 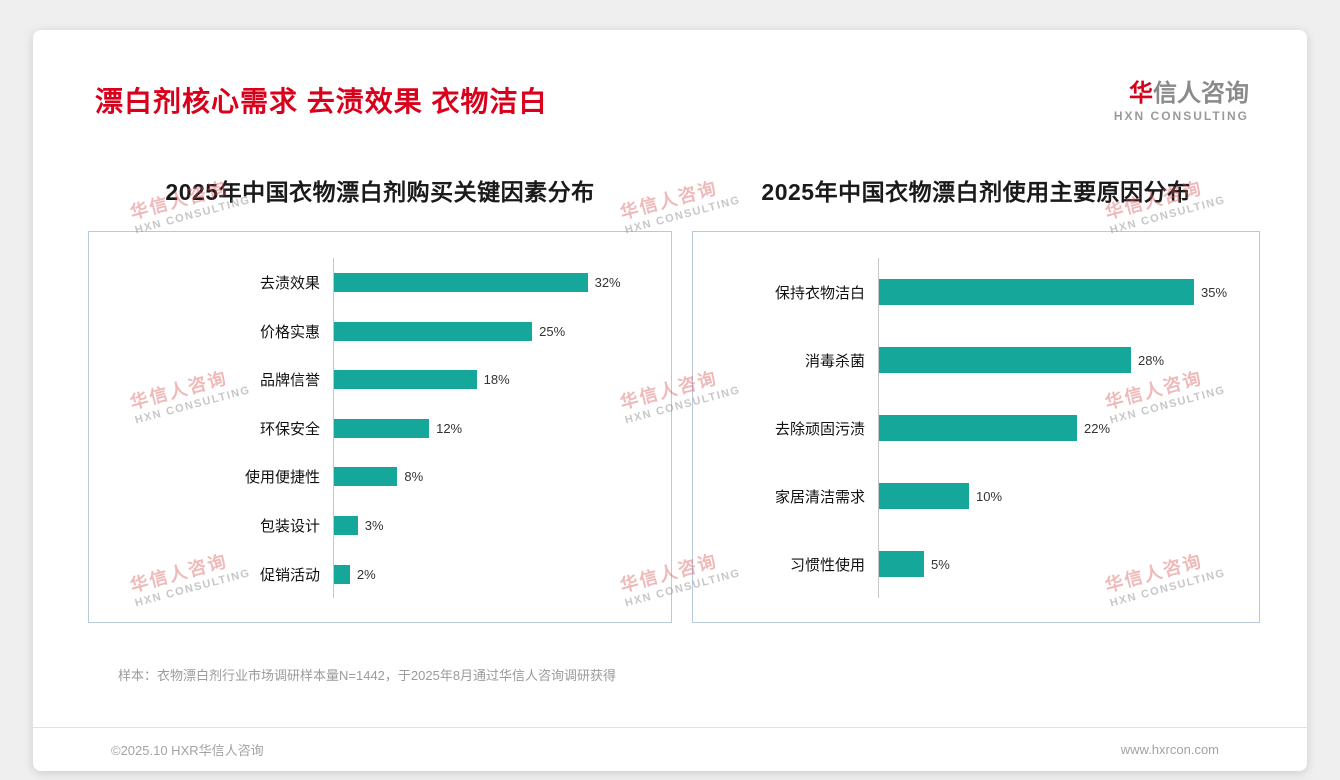 I want to click on bar-row: 去渍效果 32%, so click(x=380, y=282).